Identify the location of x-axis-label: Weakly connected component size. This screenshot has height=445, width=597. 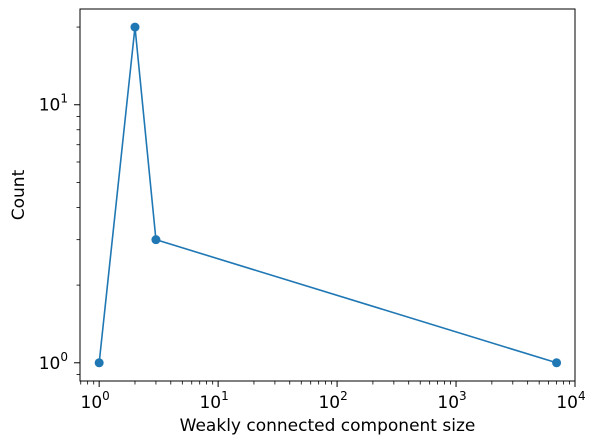
(328, 426).